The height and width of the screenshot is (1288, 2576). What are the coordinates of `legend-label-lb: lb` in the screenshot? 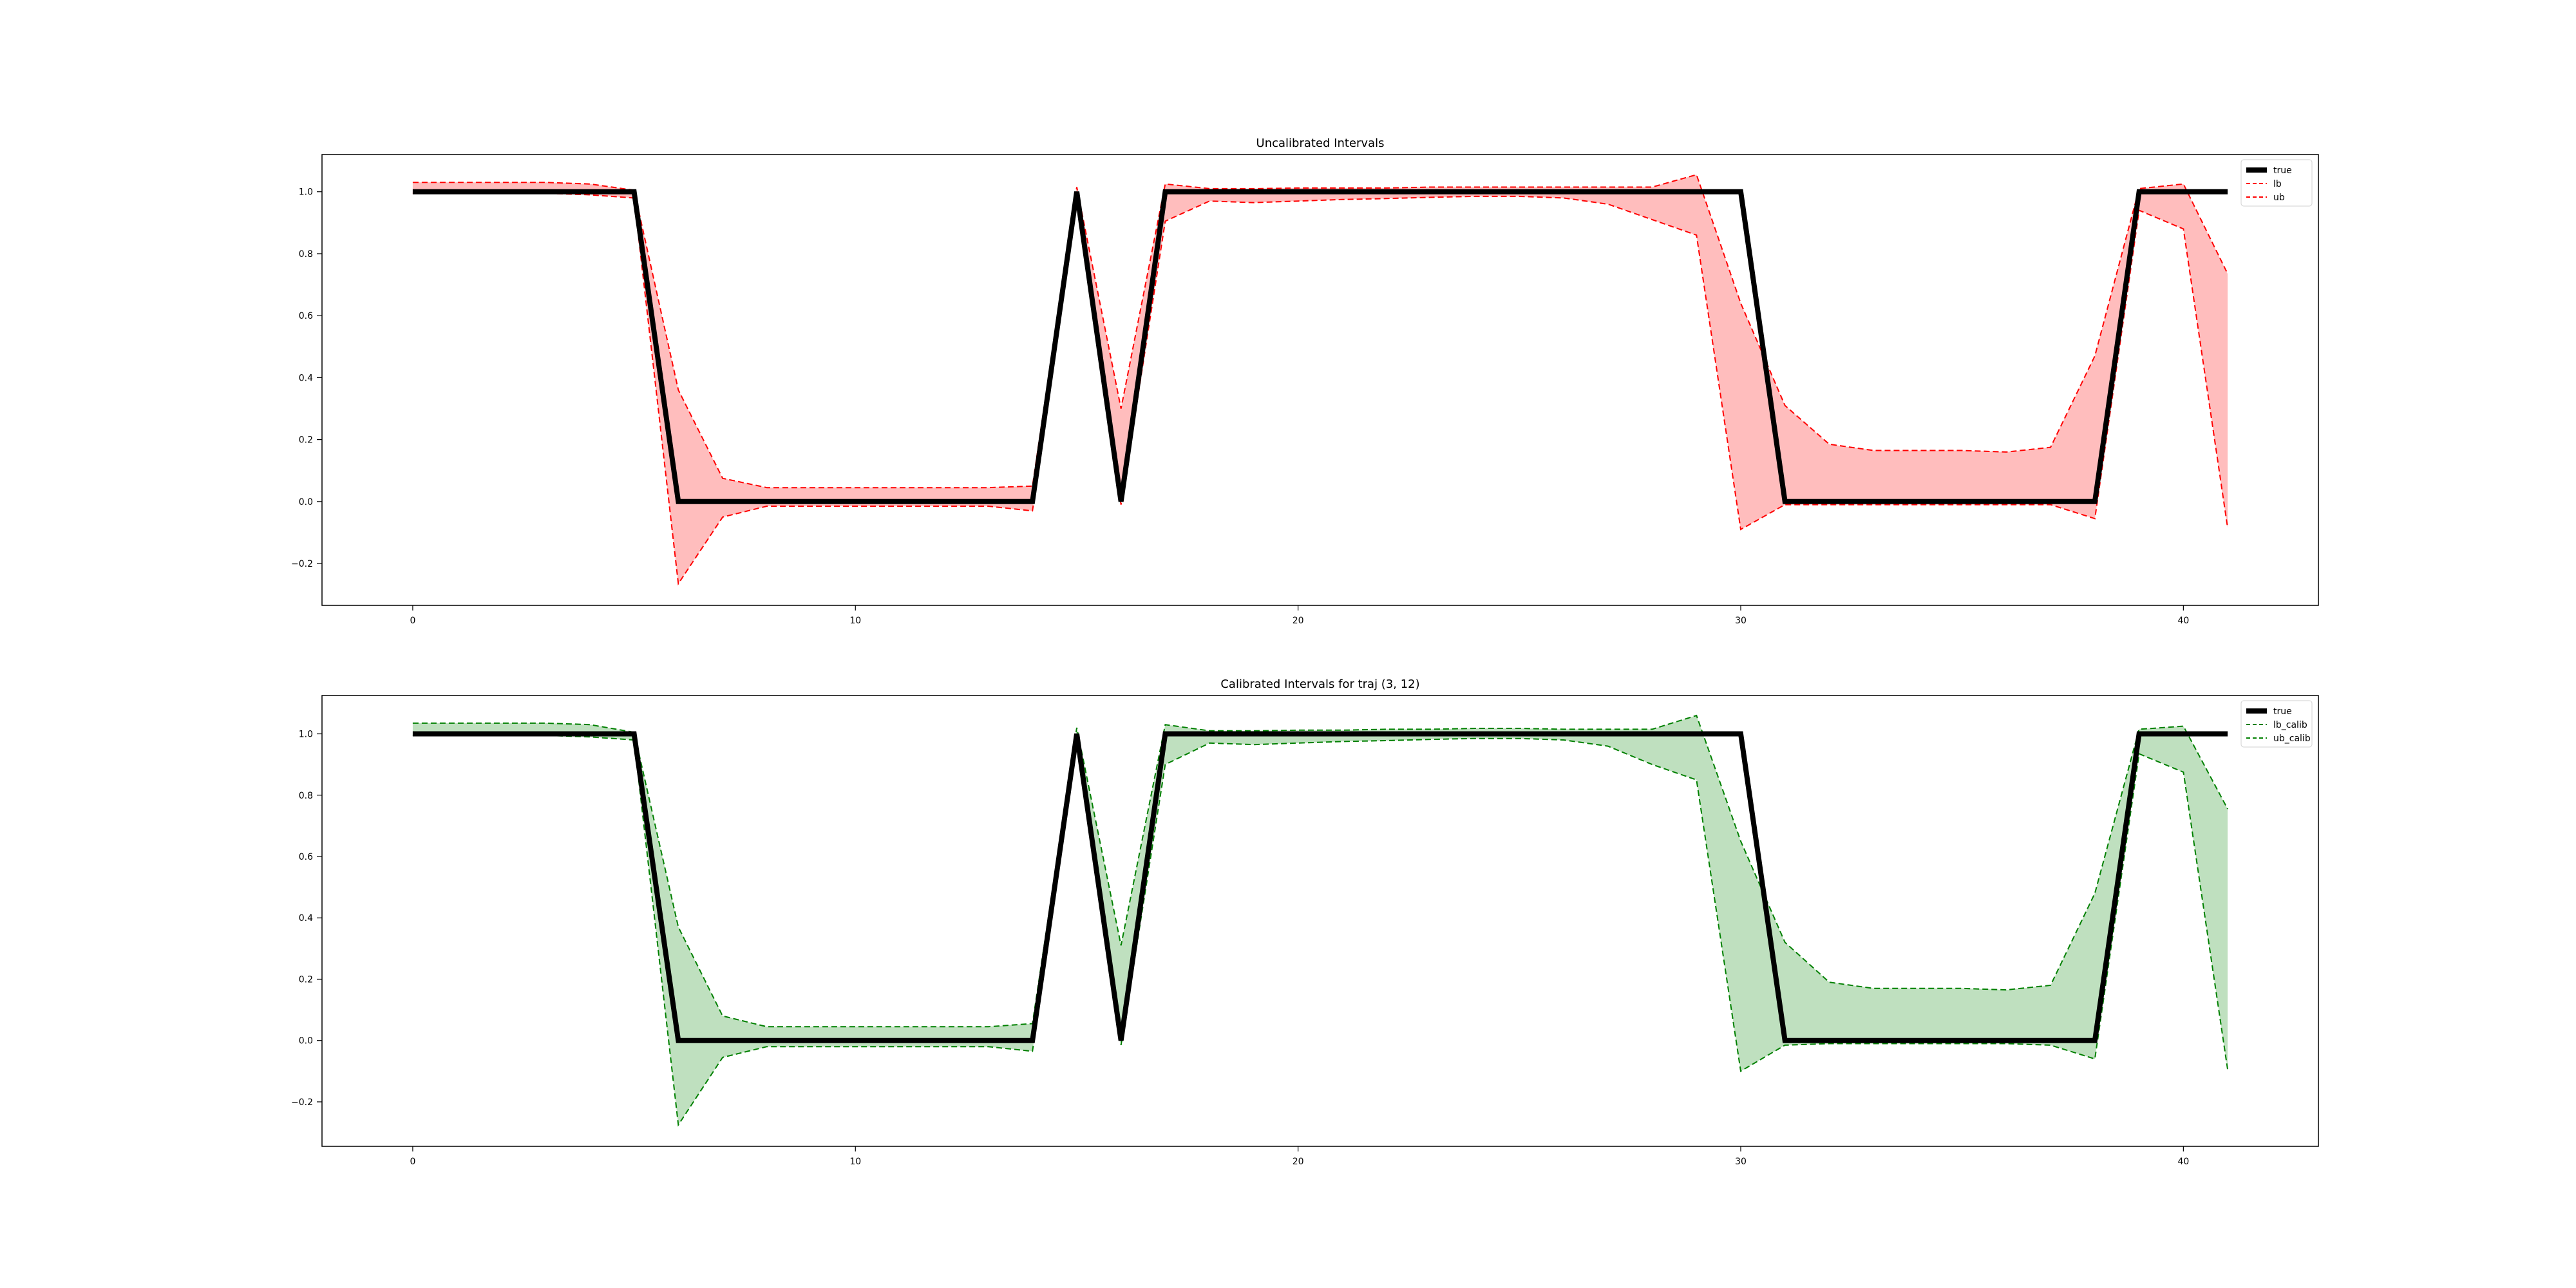 It's located at (2277, 184).